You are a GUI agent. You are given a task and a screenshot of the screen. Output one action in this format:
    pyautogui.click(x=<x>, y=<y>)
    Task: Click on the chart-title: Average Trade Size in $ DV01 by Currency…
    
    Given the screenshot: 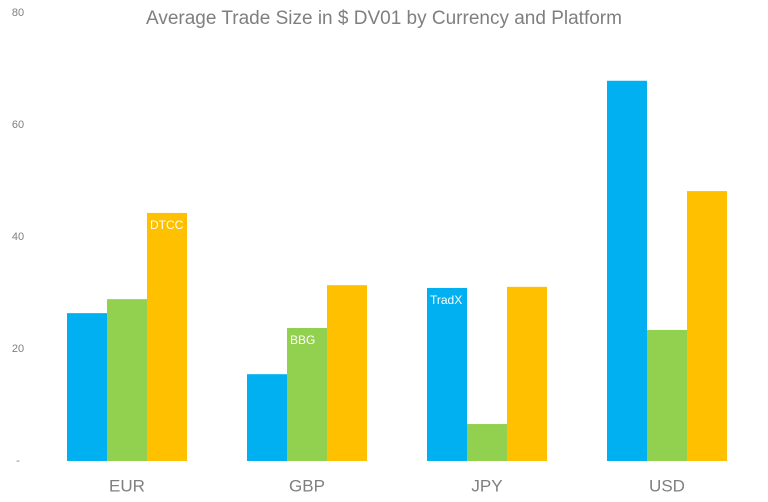 What is the action you would take?
    pyautogui.click(x=384, y=18)
    